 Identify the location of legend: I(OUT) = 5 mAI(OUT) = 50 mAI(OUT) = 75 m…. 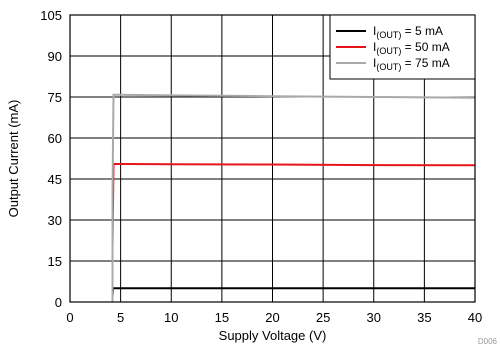
(402, 47).